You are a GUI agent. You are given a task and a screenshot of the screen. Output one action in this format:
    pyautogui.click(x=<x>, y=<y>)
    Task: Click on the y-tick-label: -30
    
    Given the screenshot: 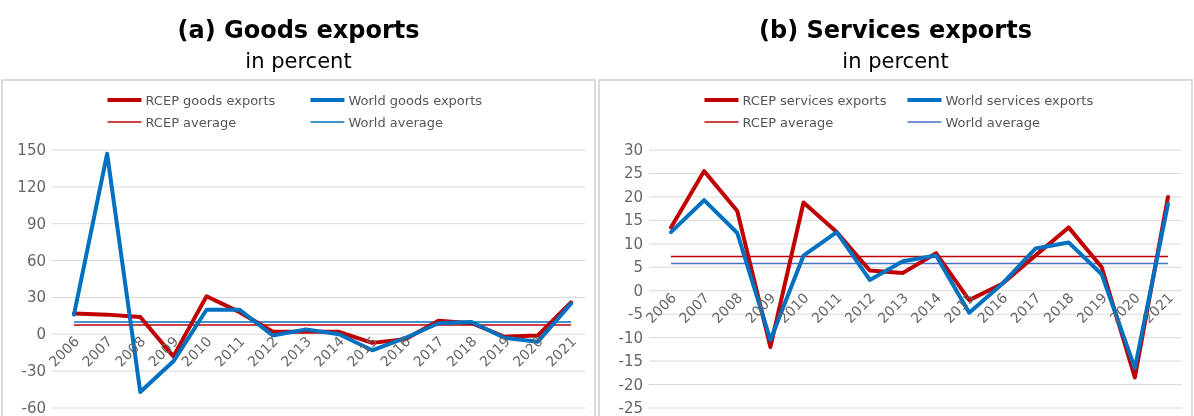 What is the action you would take?
    pyautogui.click(x=33, y=371)
    